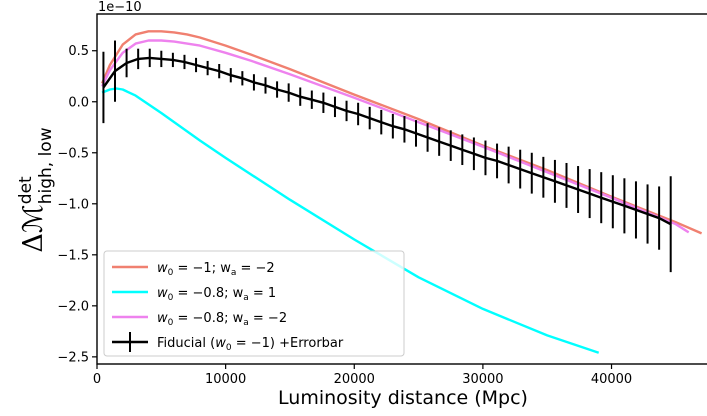  I want to click on x-tick-label: 20000, so click(354, 379).